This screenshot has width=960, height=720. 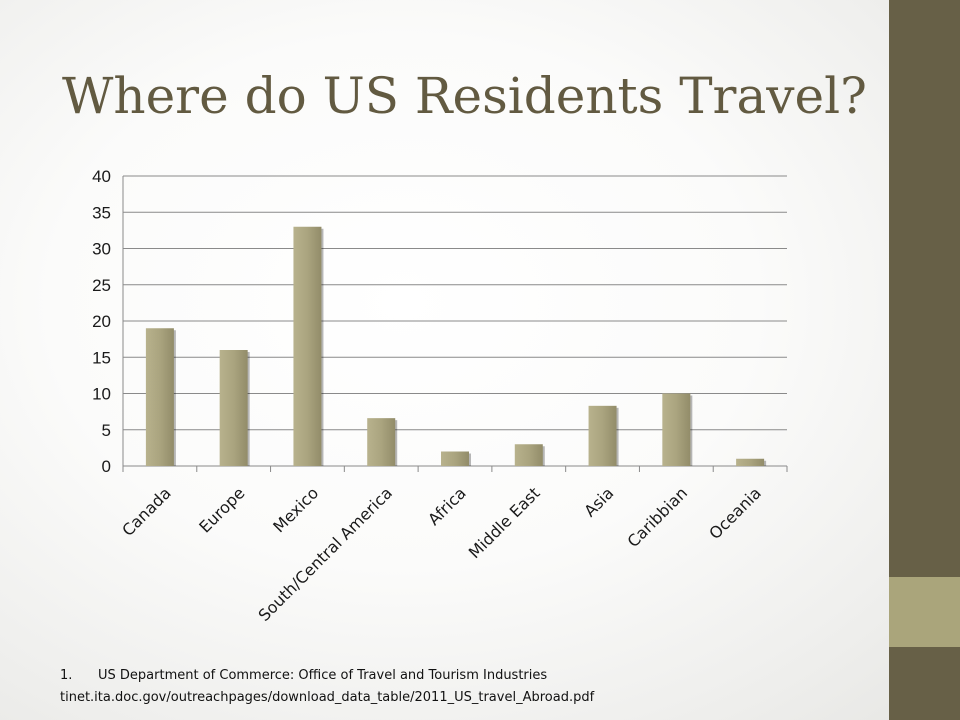 What do you see at coordinates (924, 612) in the screenshot?
I see `side-accent-block` at bounding box center [924, 612].